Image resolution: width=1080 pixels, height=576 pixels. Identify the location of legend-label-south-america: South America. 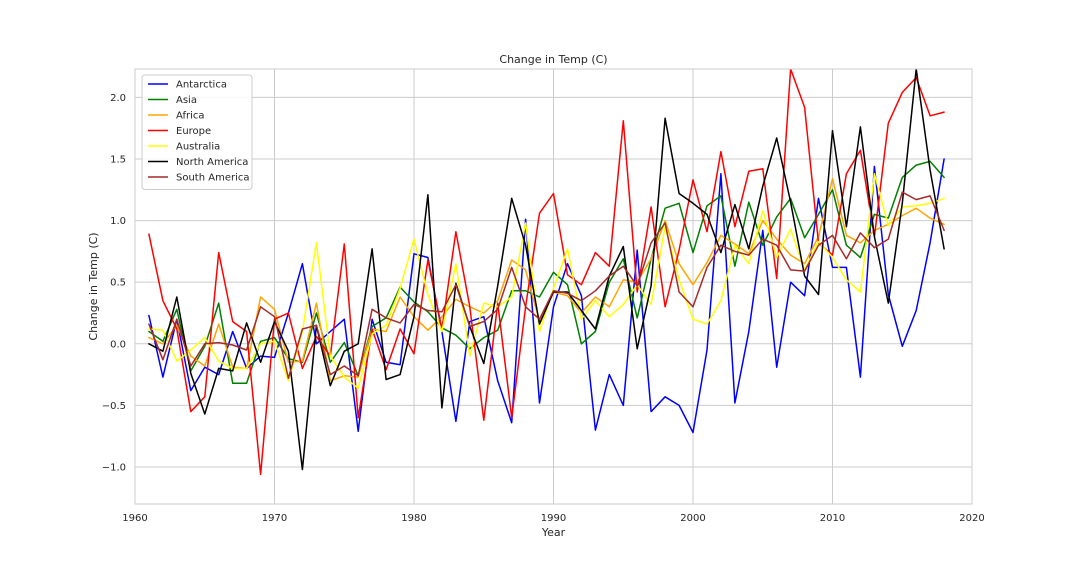
(213, 178).